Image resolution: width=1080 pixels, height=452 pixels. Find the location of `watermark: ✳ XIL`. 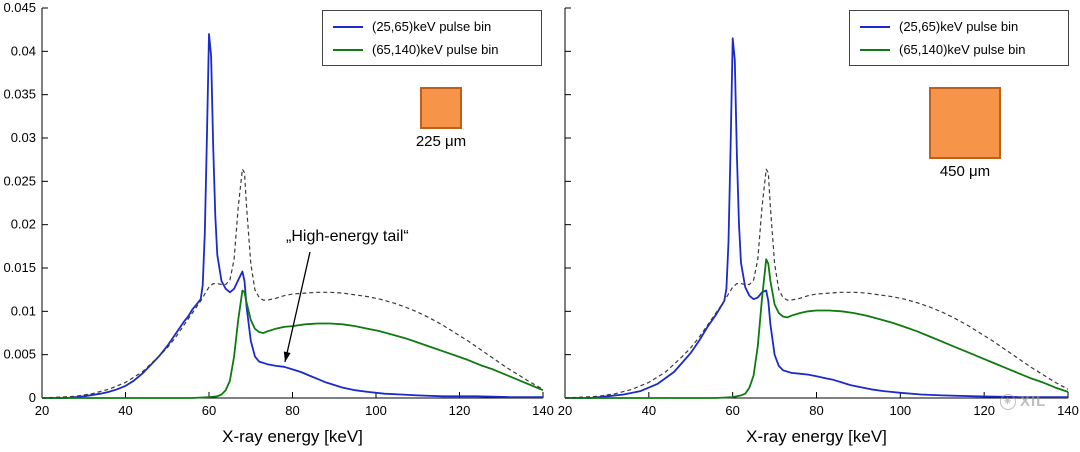

watermark: ✳ XIL is located at coordinates (1023, 401).